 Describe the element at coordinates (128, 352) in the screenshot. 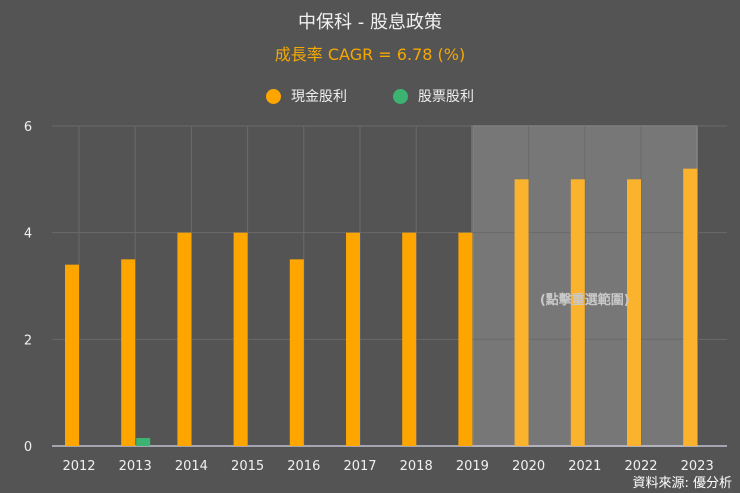

I see `bar-cash-2013` at that location.